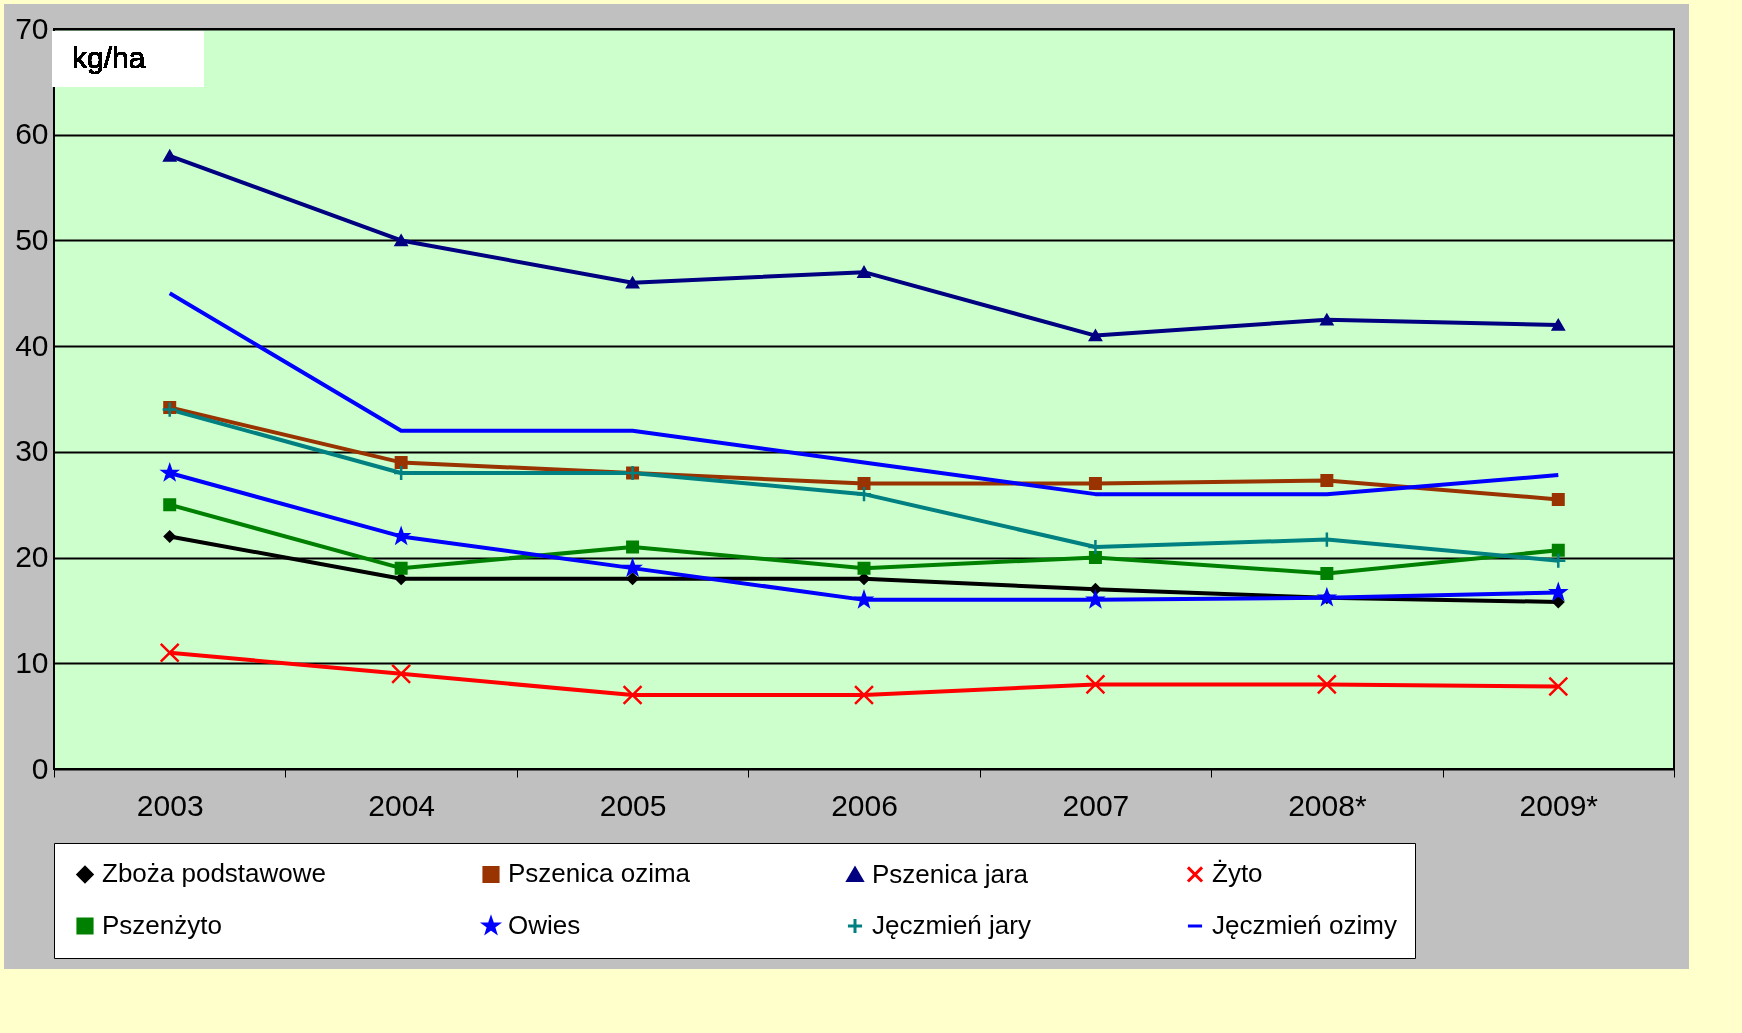 This screenshot has width=1742, height=1033. What do you see at coordinates (1327, 805) in the screenshot?
I see `x-tick-label: 2008*` at bounding box center [1327, 805].